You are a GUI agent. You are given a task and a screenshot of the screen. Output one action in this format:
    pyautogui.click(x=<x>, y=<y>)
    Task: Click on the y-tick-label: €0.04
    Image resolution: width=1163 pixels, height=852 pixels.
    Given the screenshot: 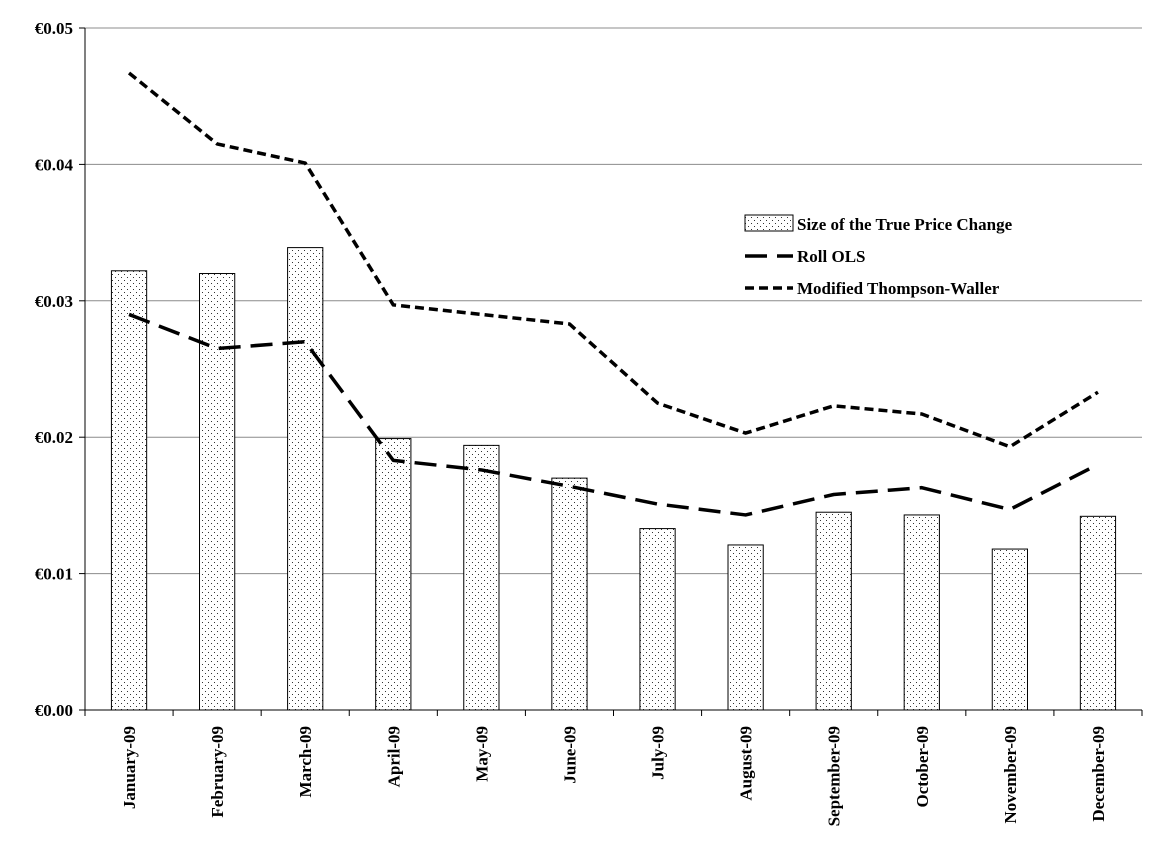 What is the action you would take?
    pyautogui.click(x=54, y=164)
    